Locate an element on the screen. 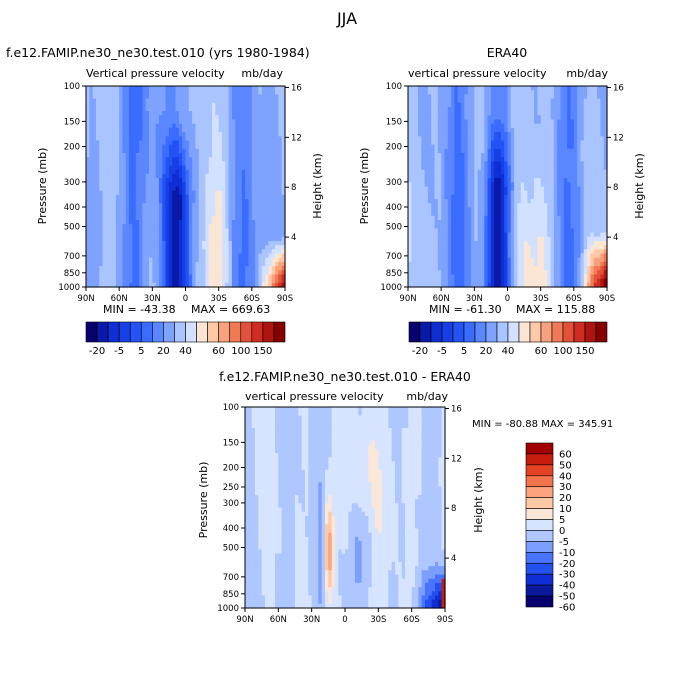 The image size is (694, 693). x-tick-label: 90S is located at coordinates (285, 299).